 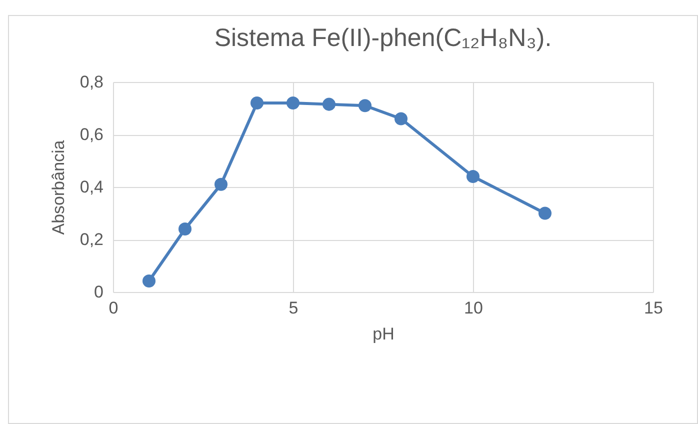 I want to click on x-tick-label: 0, so click(x=113, y=308).